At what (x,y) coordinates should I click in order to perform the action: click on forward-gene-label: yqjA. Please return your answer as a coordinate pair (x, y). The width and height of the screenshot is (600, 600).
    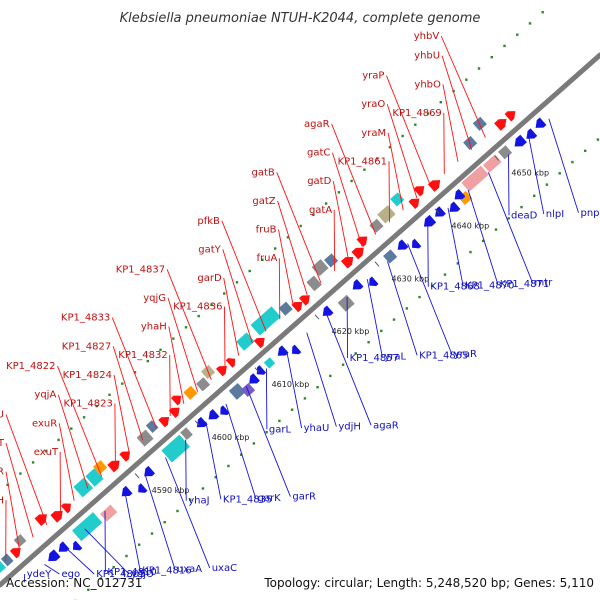
    Looking at the image, I should click on (45, 395).